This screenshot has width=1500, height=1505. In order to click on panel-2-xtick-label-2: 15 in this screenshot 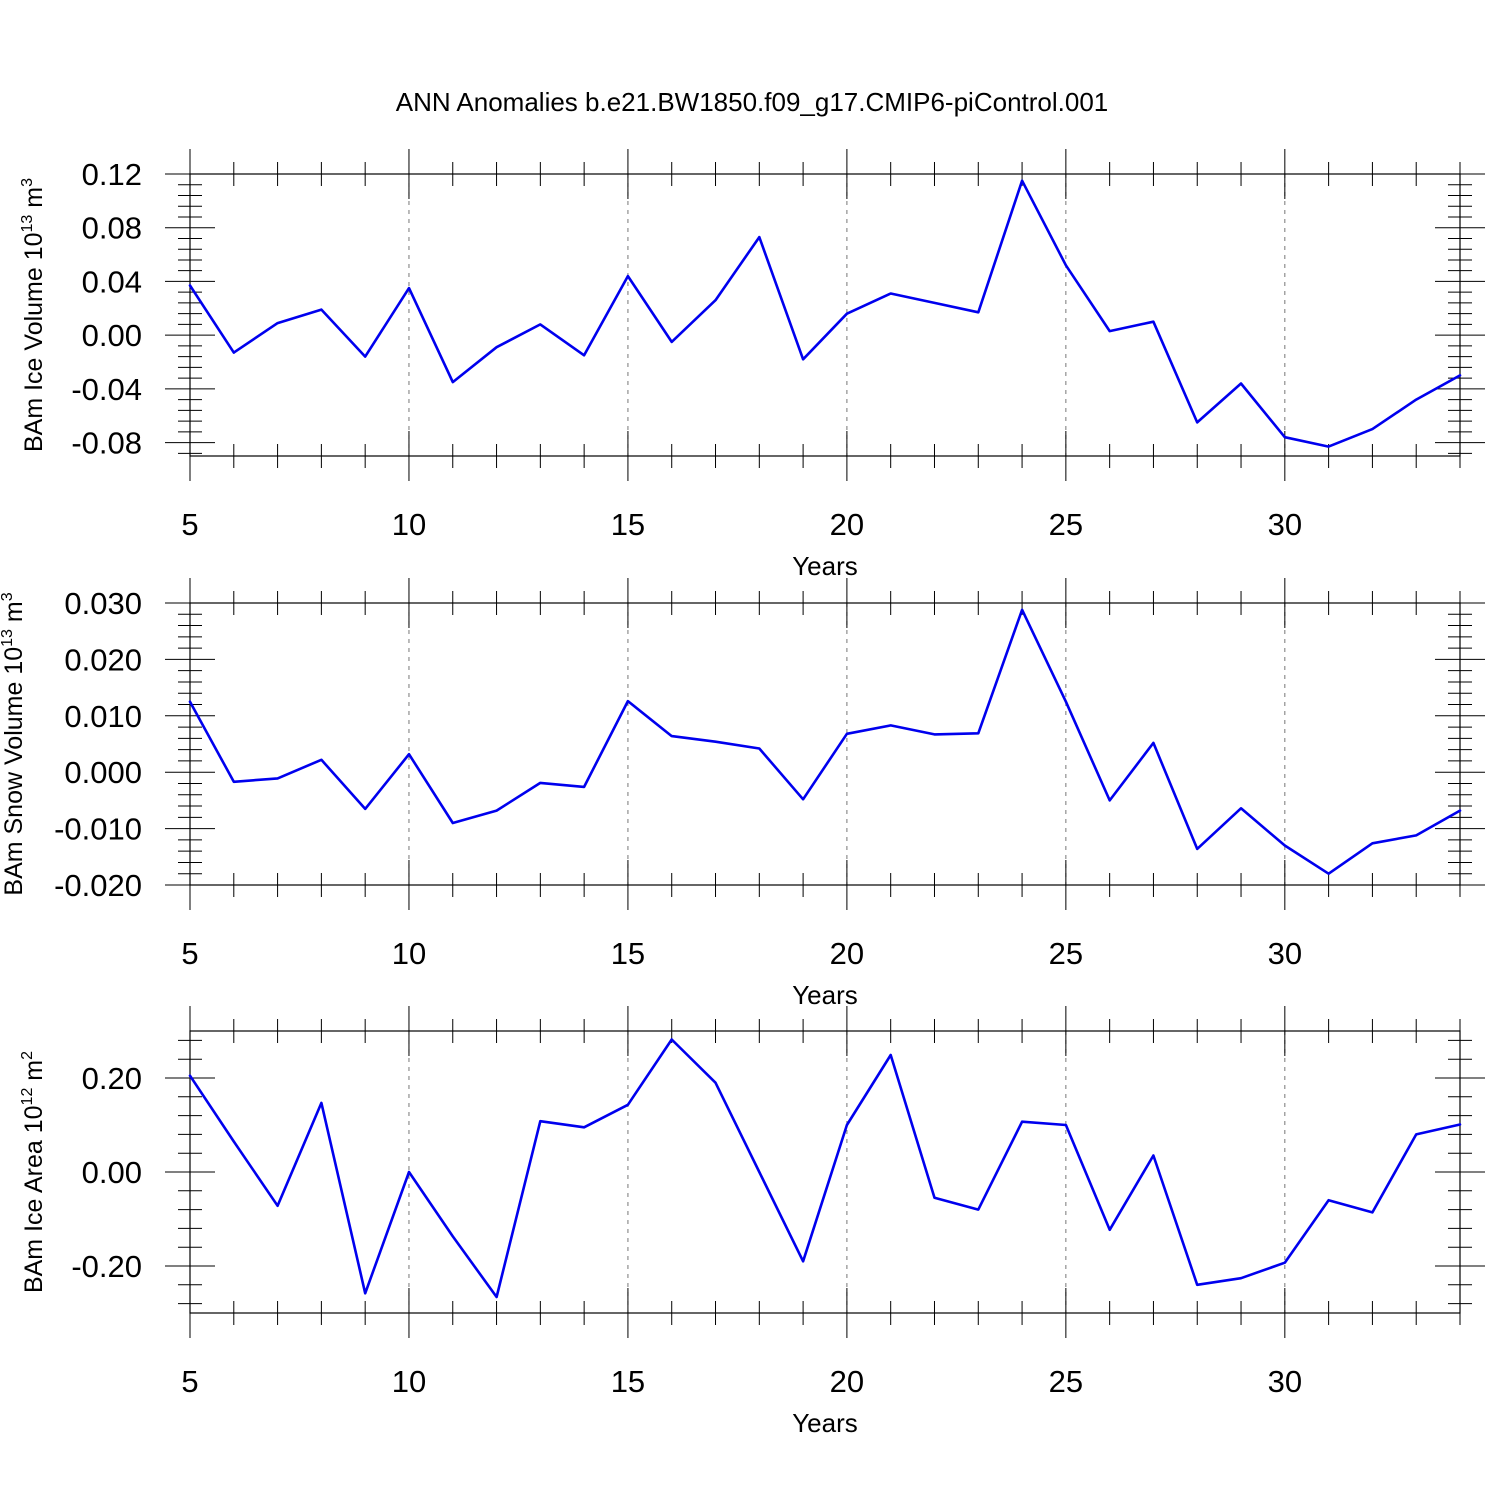, I will do `click(628, 953)`.